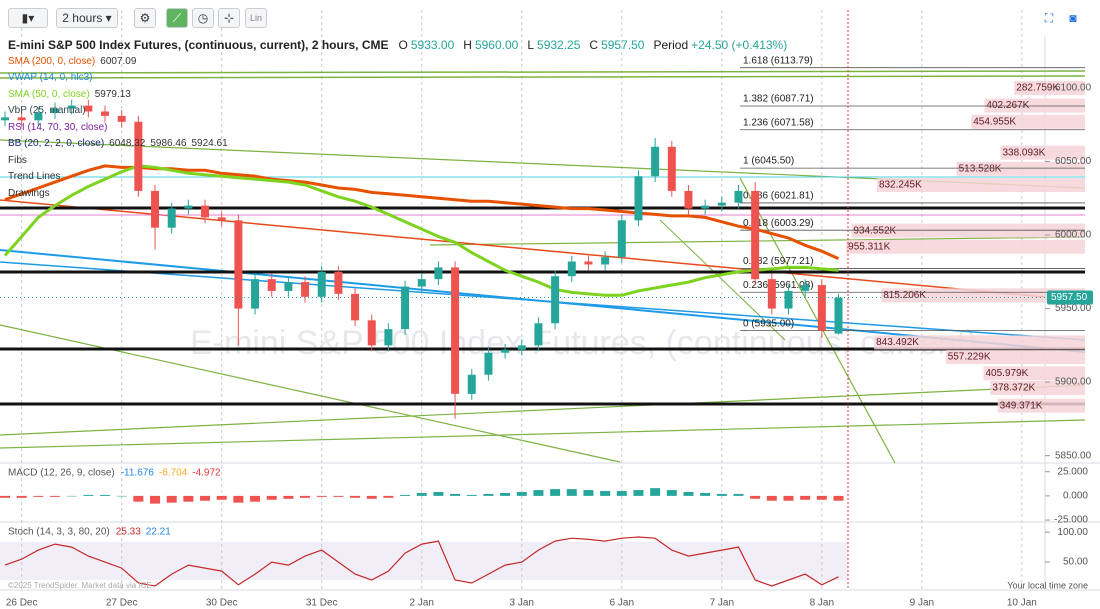  What do you see at coordinates (56, 143) in the screenshot?
I see `legend-name: BB (20, 2, 2, 0, close)` at bounding box center [56, 143].